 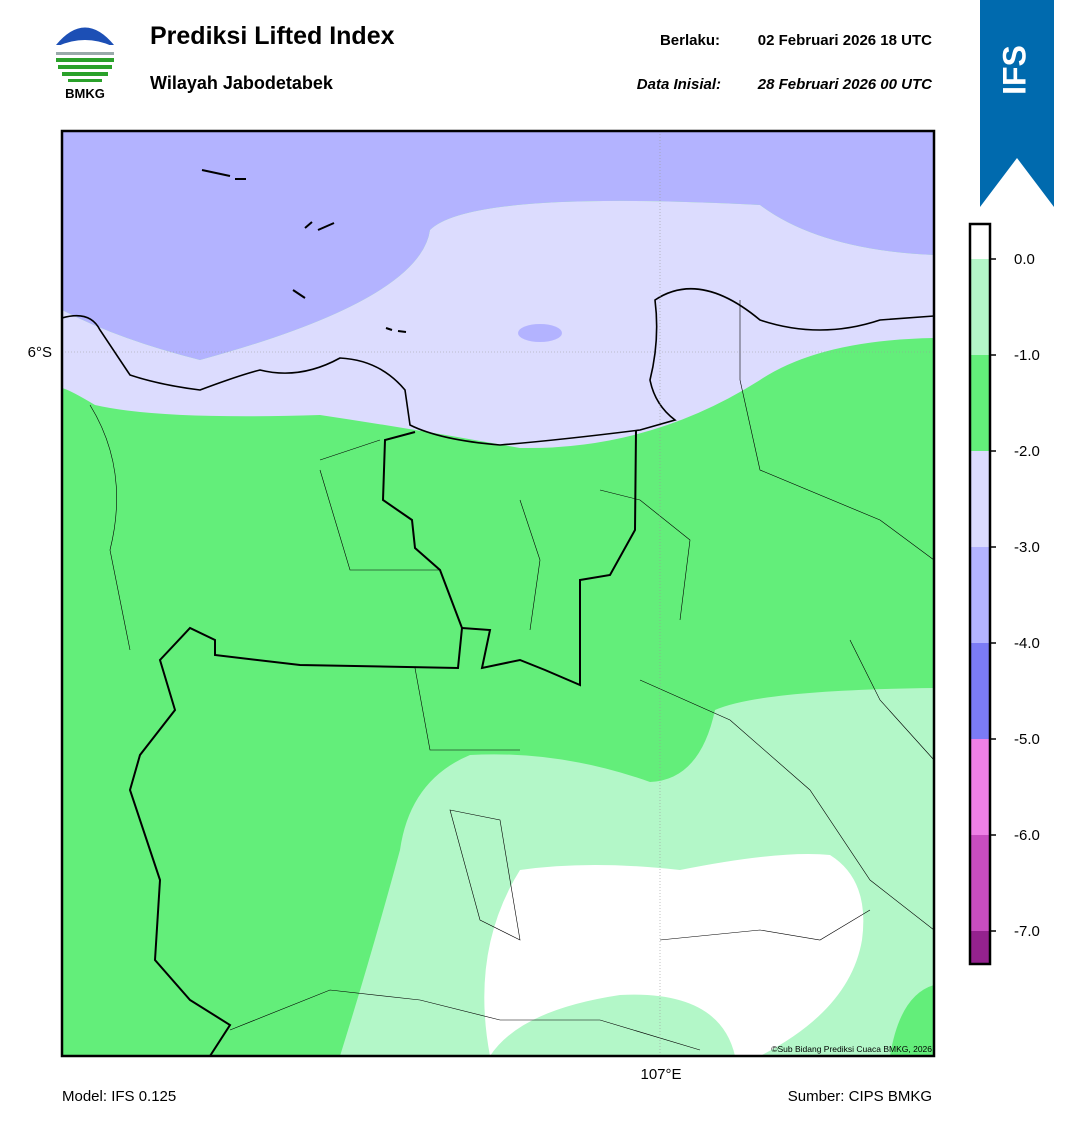 I want to click on colorbar-tick-label: -3.0, so click(x=1027, y=547).